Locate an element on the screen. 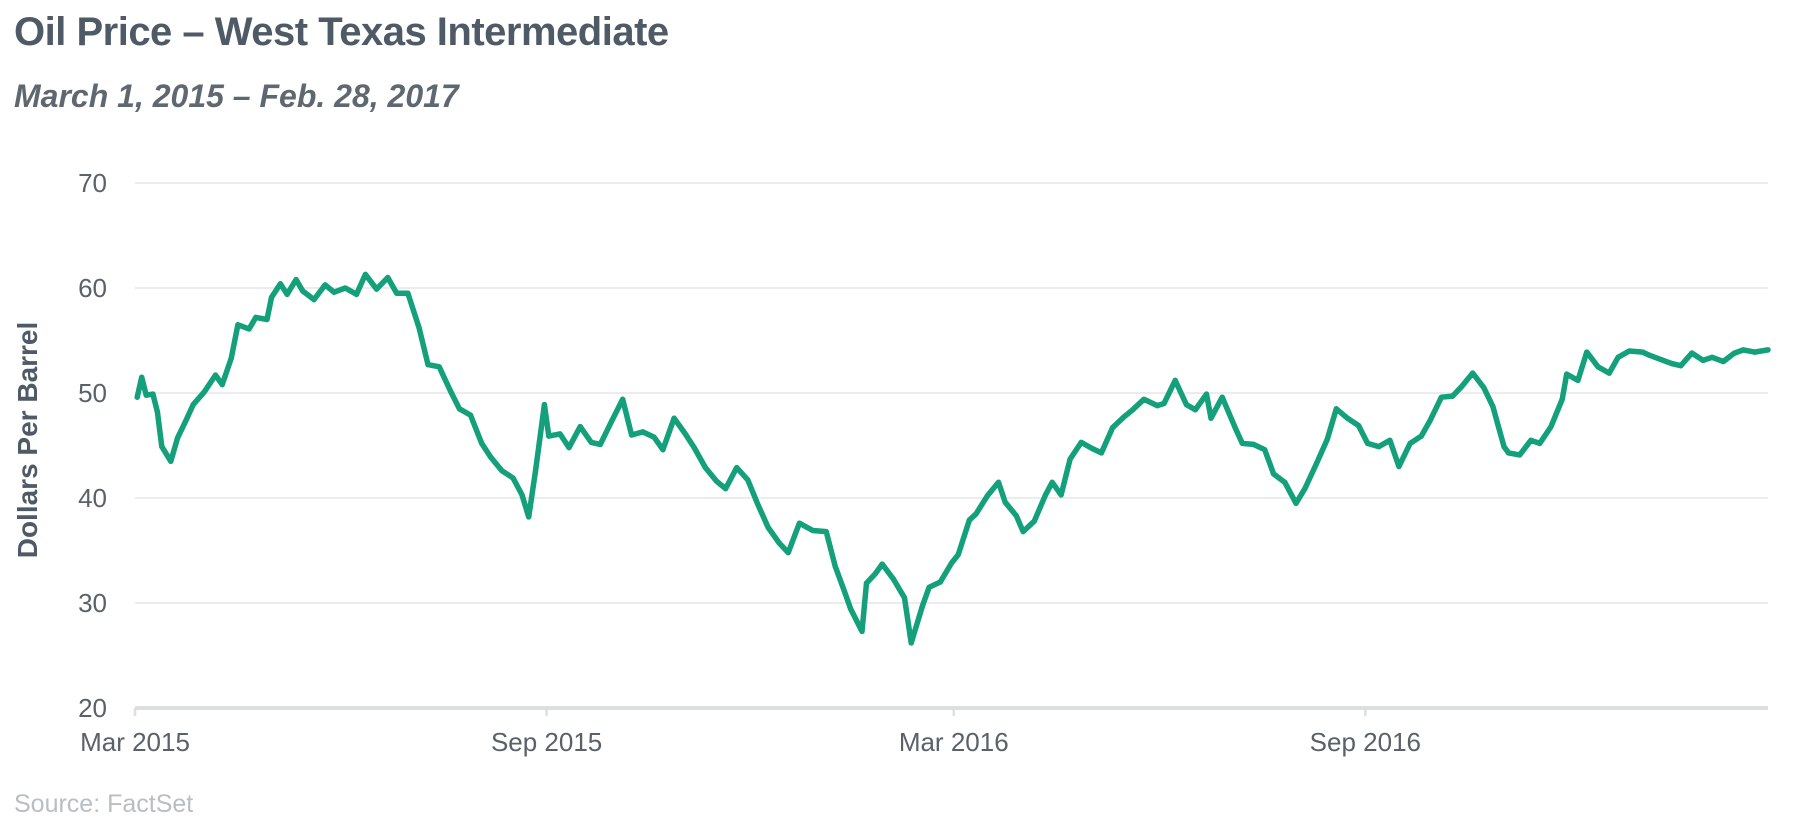 The width and height of the screenshot is (1798, 826). y-tick-label: 20 is located at coordinates (92, 708).